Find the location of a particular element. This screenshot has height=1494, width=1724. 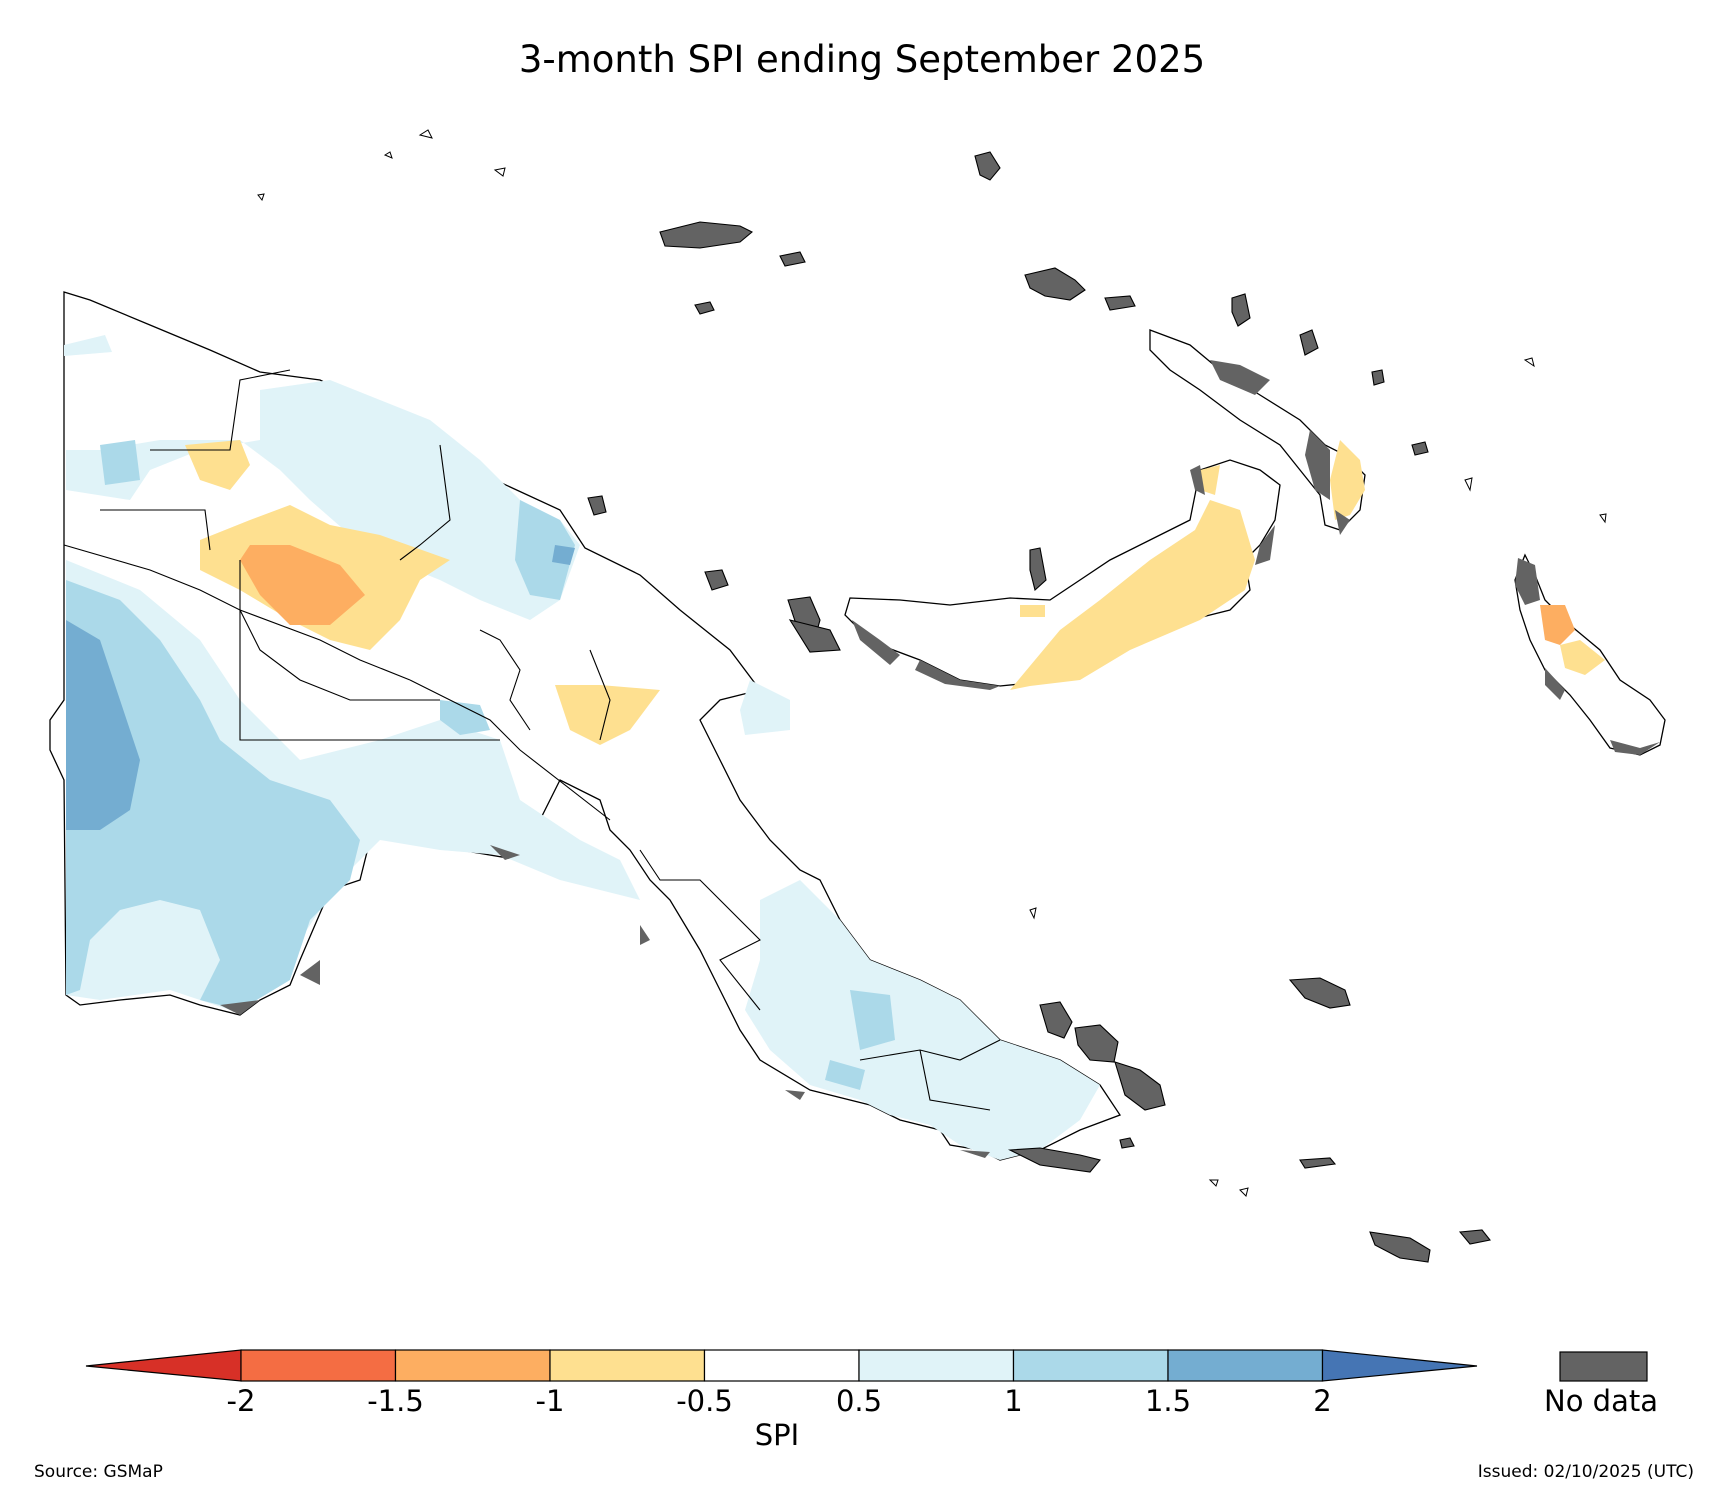

colorbar-tick-label: -2 is located at coordinates (241, 1401).